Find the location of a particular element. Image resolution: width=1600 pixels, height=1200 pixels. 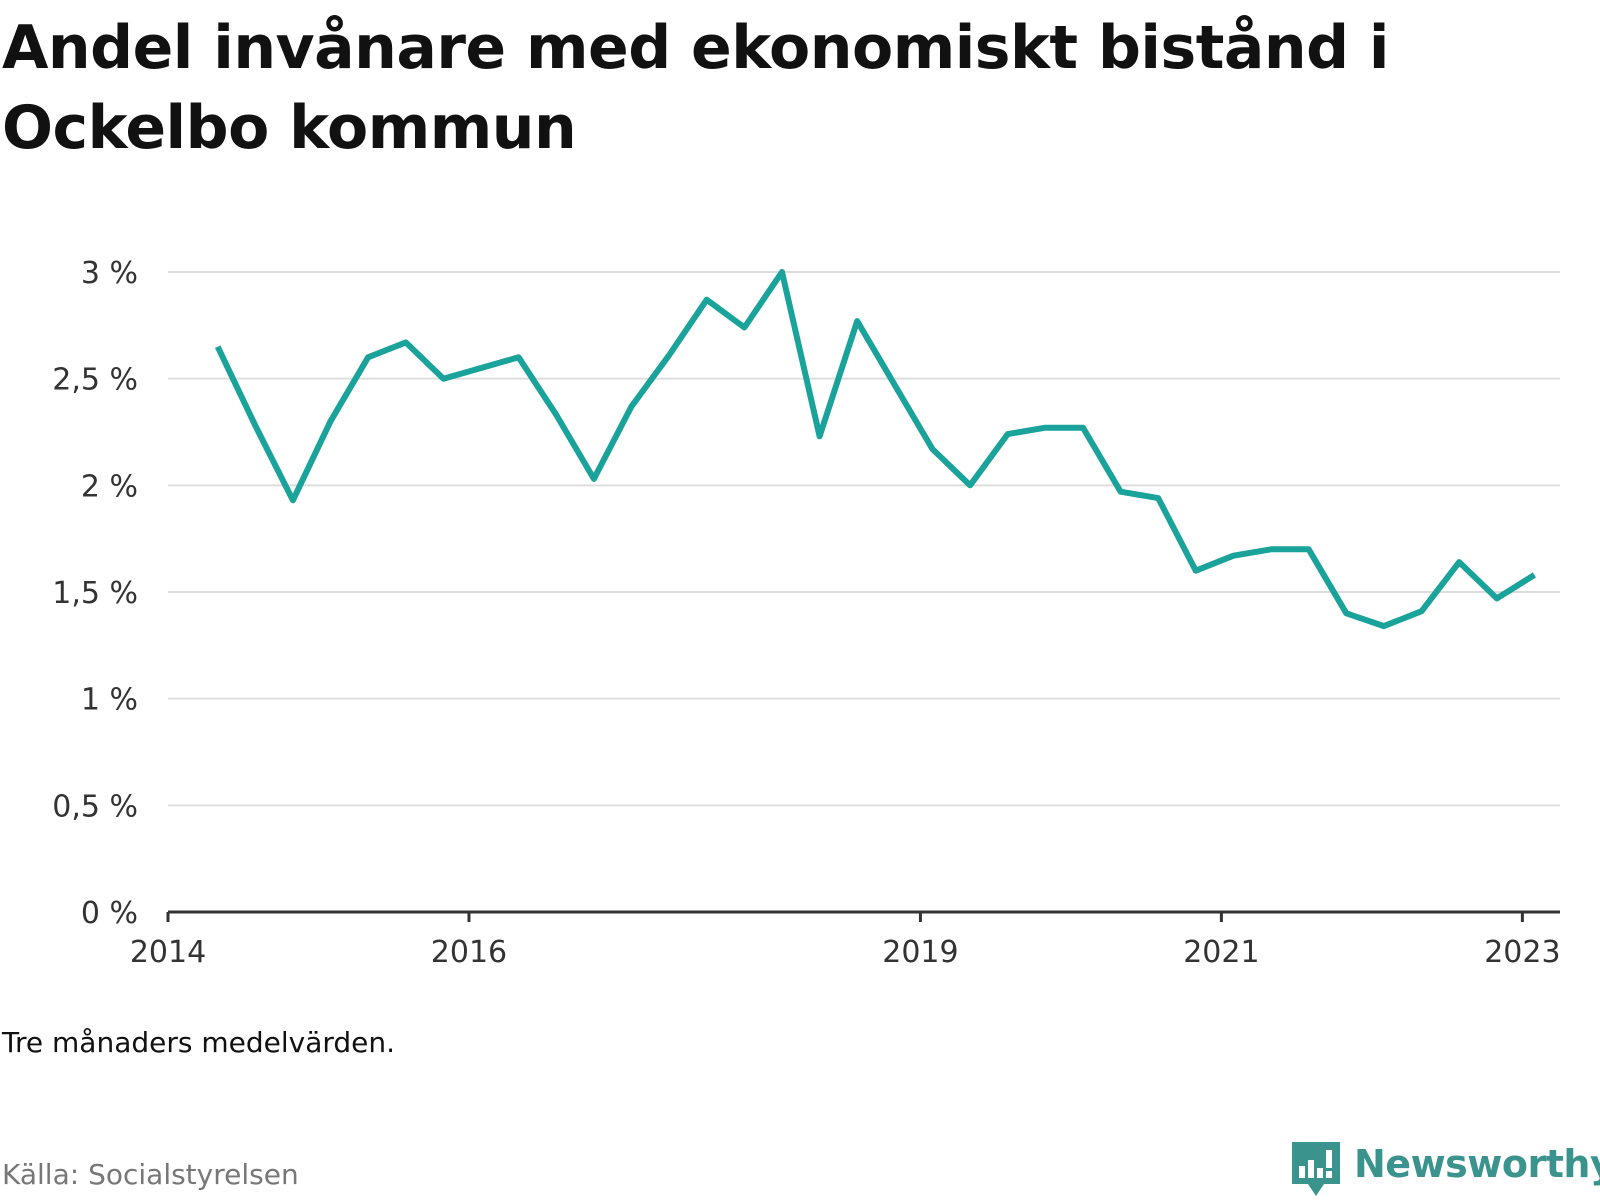

x-tick-label: 2014 is located at coordinates (168, 952).